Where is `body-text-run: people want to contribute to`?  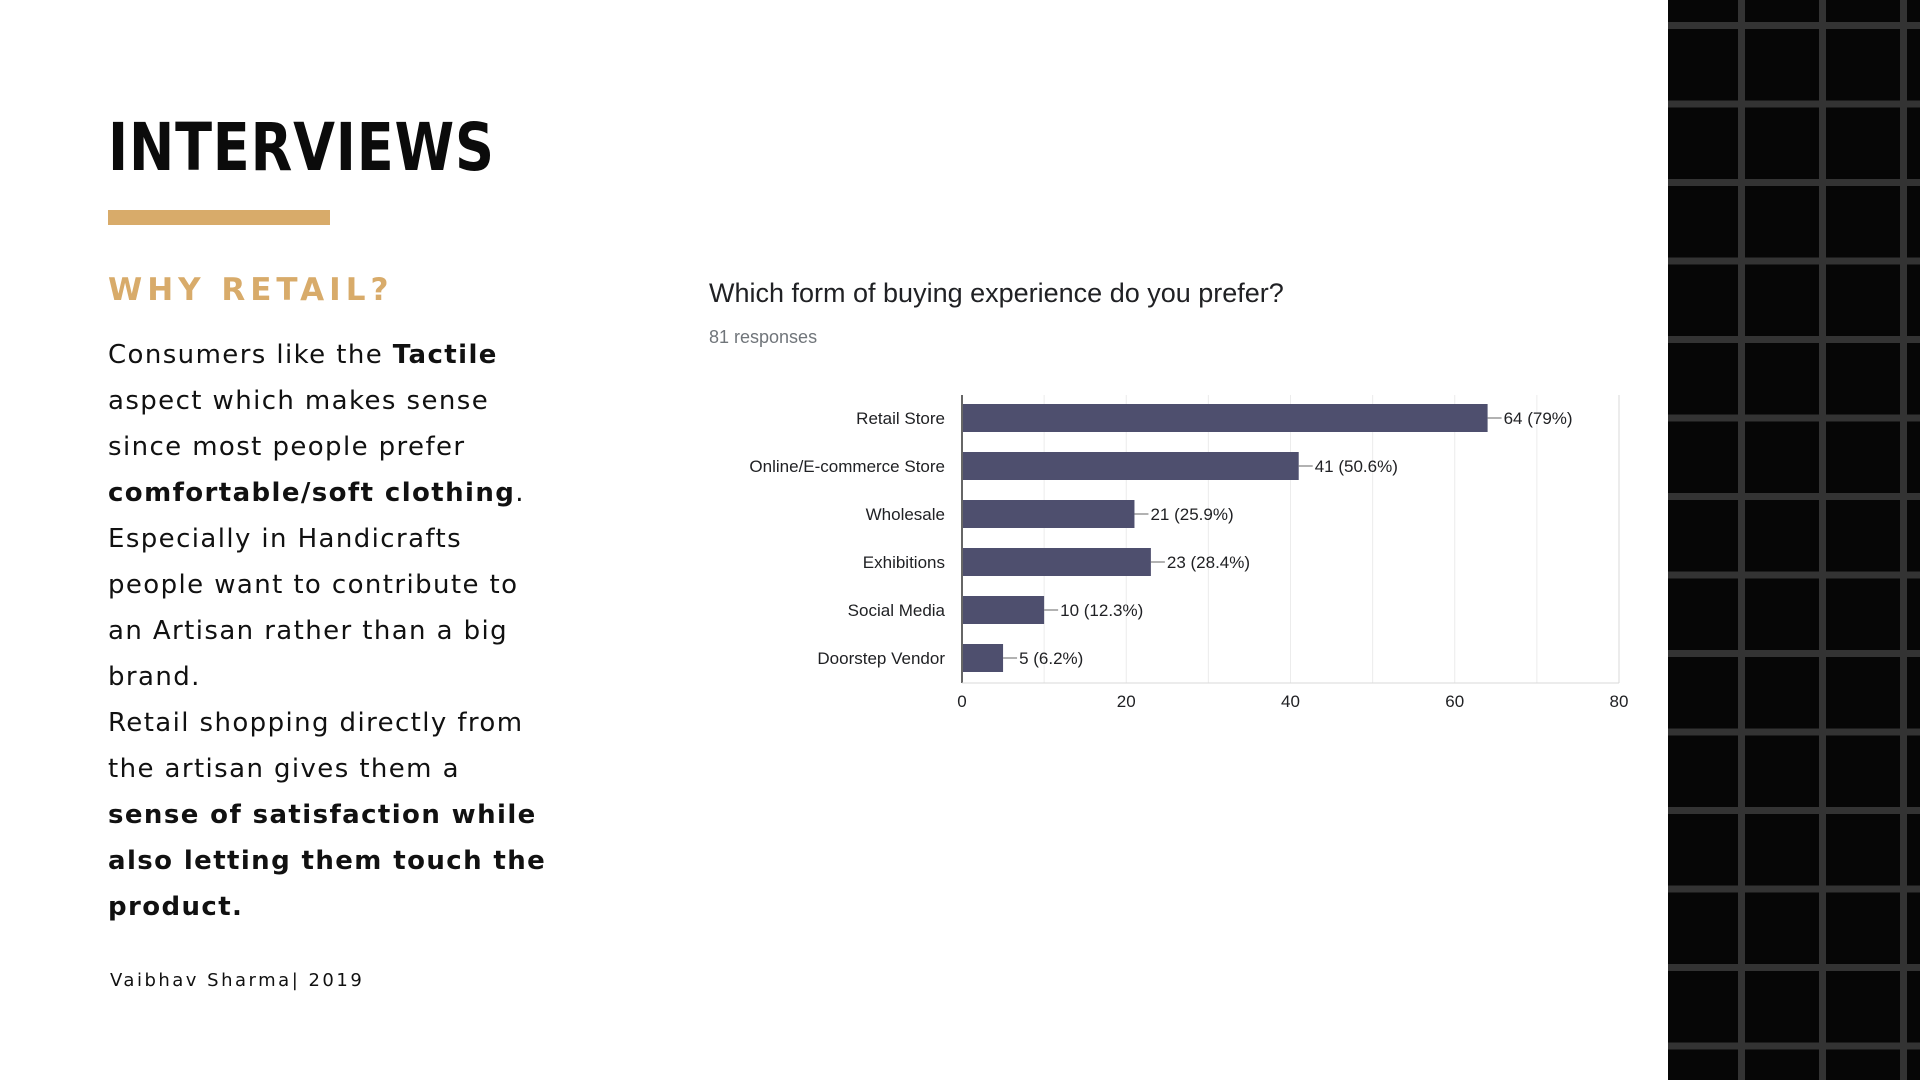
body-text-run: people want to contribute to is located at coordinates (313, 585).